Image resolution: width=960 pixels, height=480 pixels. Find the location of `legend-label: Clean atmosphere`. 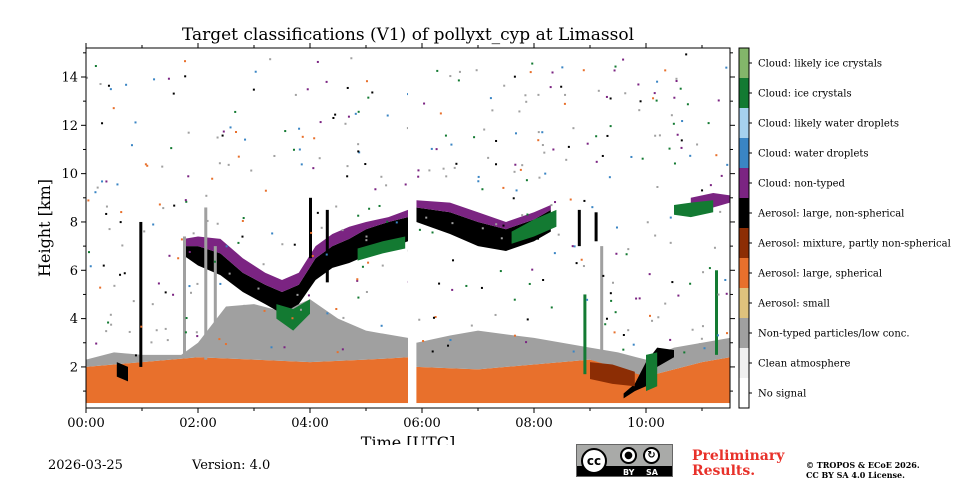

legend-label: Clean atmosphere is located at coordinates (804, 364).